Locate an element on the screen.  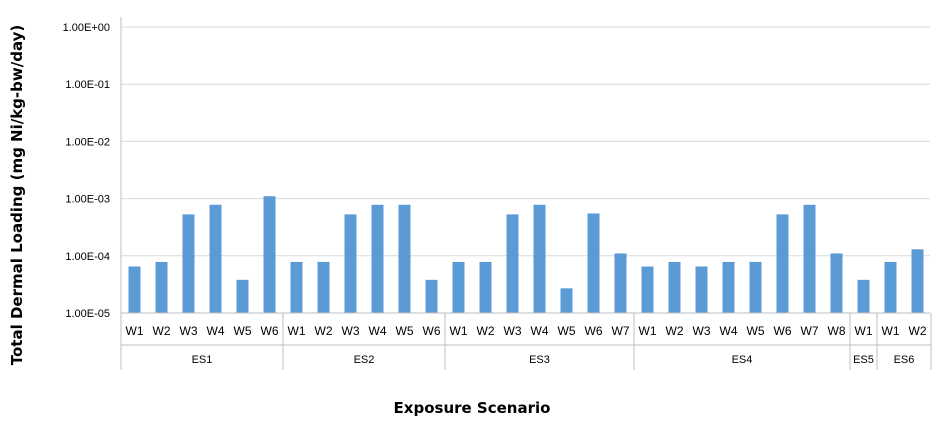
y-tick-label: 1.00E-02 is located at coordinates (87, 142).